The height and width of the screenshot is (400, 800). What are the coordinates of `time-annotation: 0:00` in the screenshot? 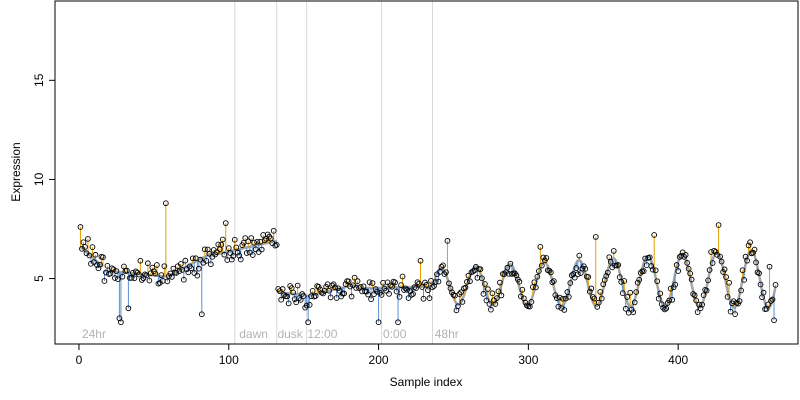 It's located at (395, 334).